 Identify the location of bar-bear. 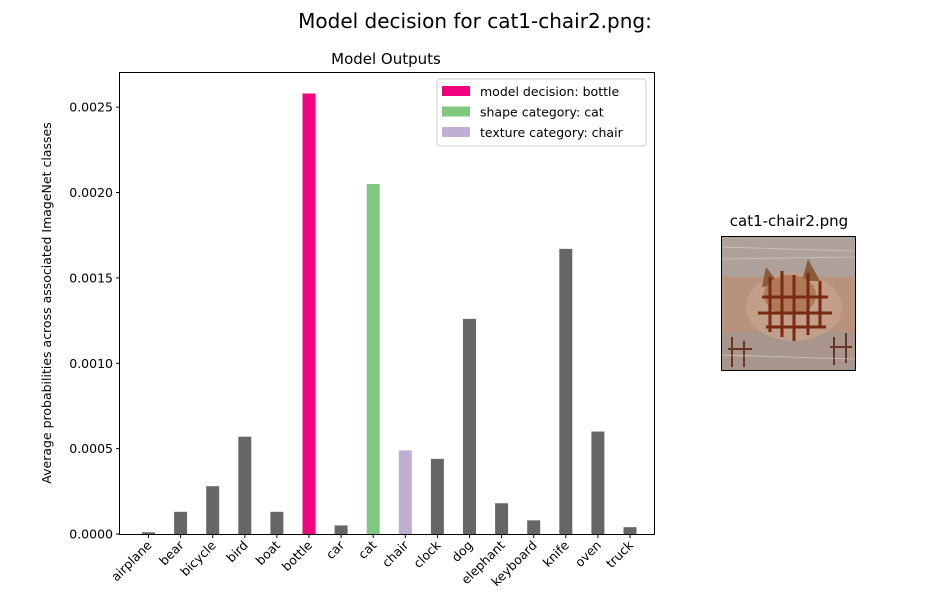
(181, 522).